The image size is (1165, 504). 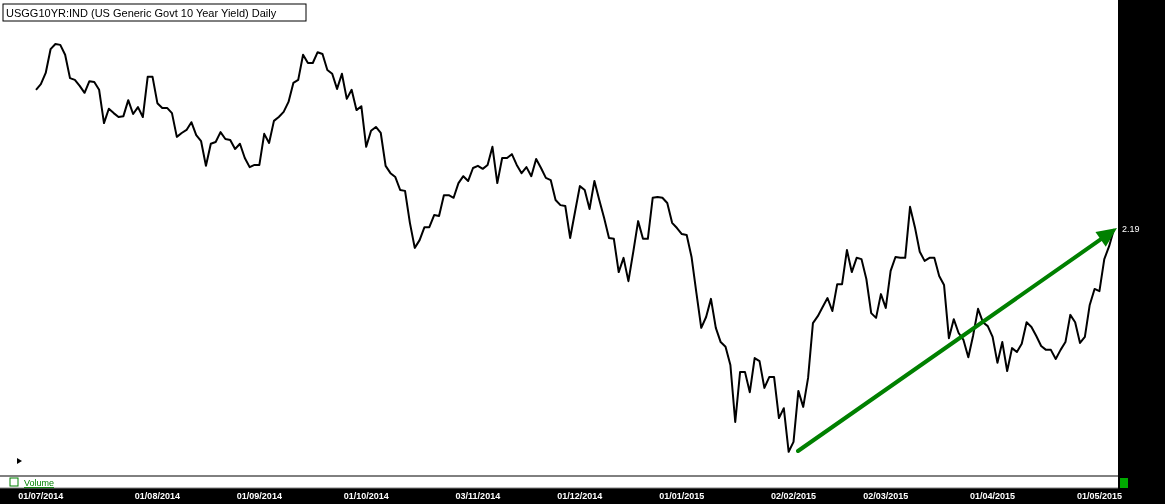 I want to click on x-tick-label: 01/04/2015, so click(x=993, y=496).